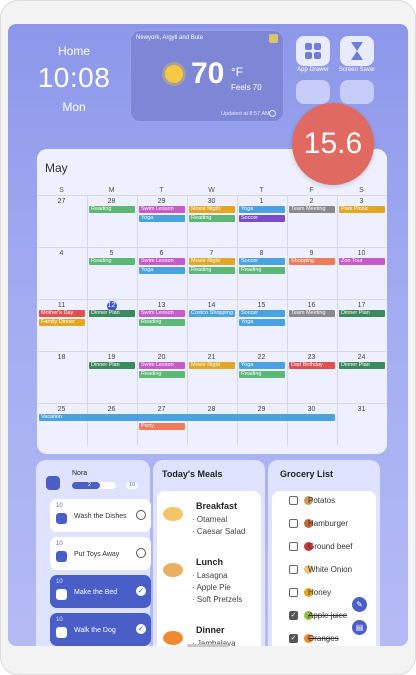 Image resolution: width=416 pixels, height=675 pixels. I want to click on day-number: 10, so click(361, 253).